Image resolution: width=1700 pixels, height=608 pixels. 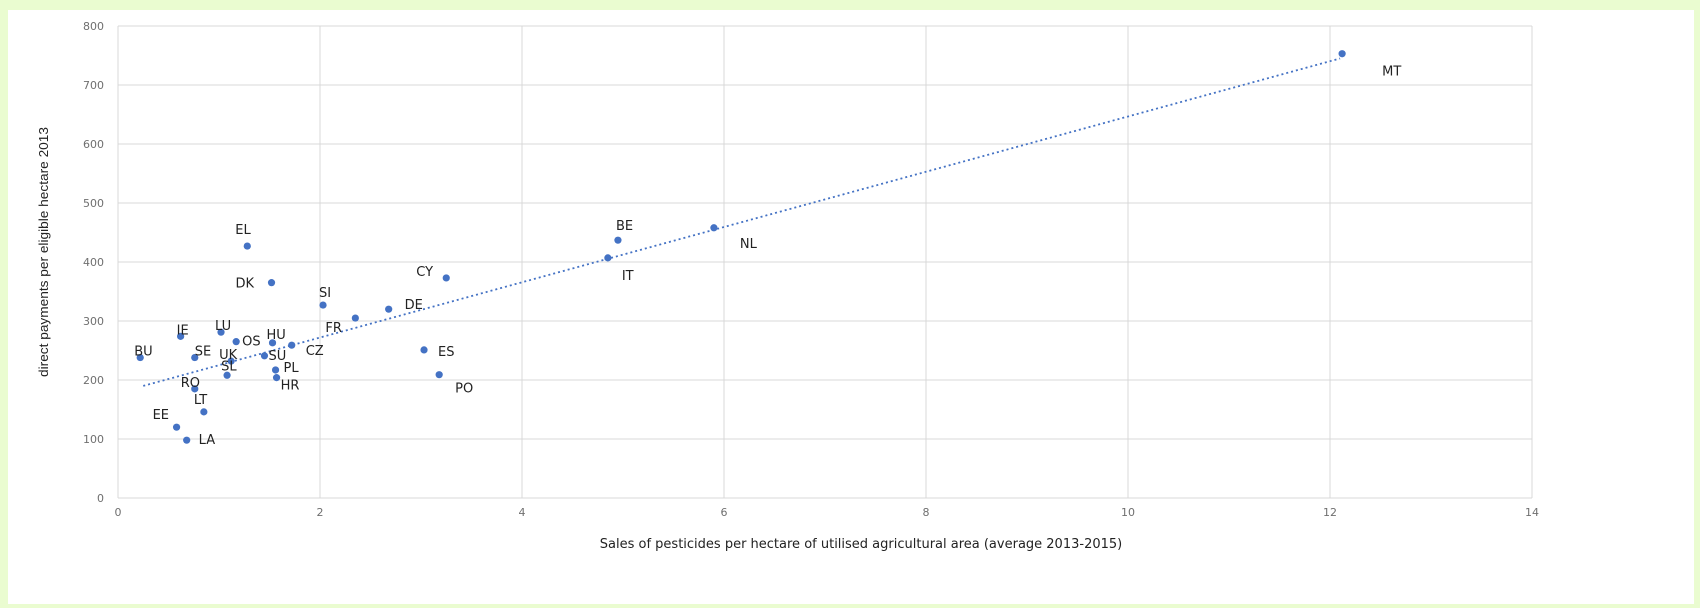 I want to click on data-point-cz, so click(x=292, y=345).